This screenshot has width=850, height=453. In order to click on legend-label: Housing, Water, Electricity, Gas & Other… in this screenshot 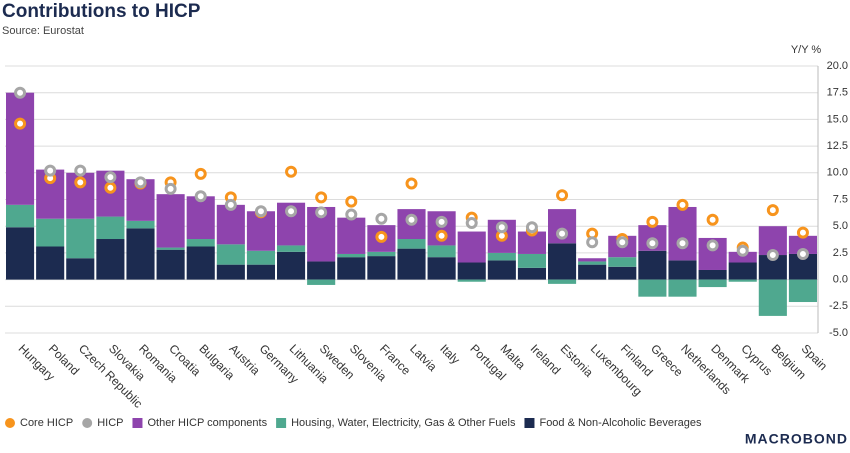, I will do `click(403, 423)`.